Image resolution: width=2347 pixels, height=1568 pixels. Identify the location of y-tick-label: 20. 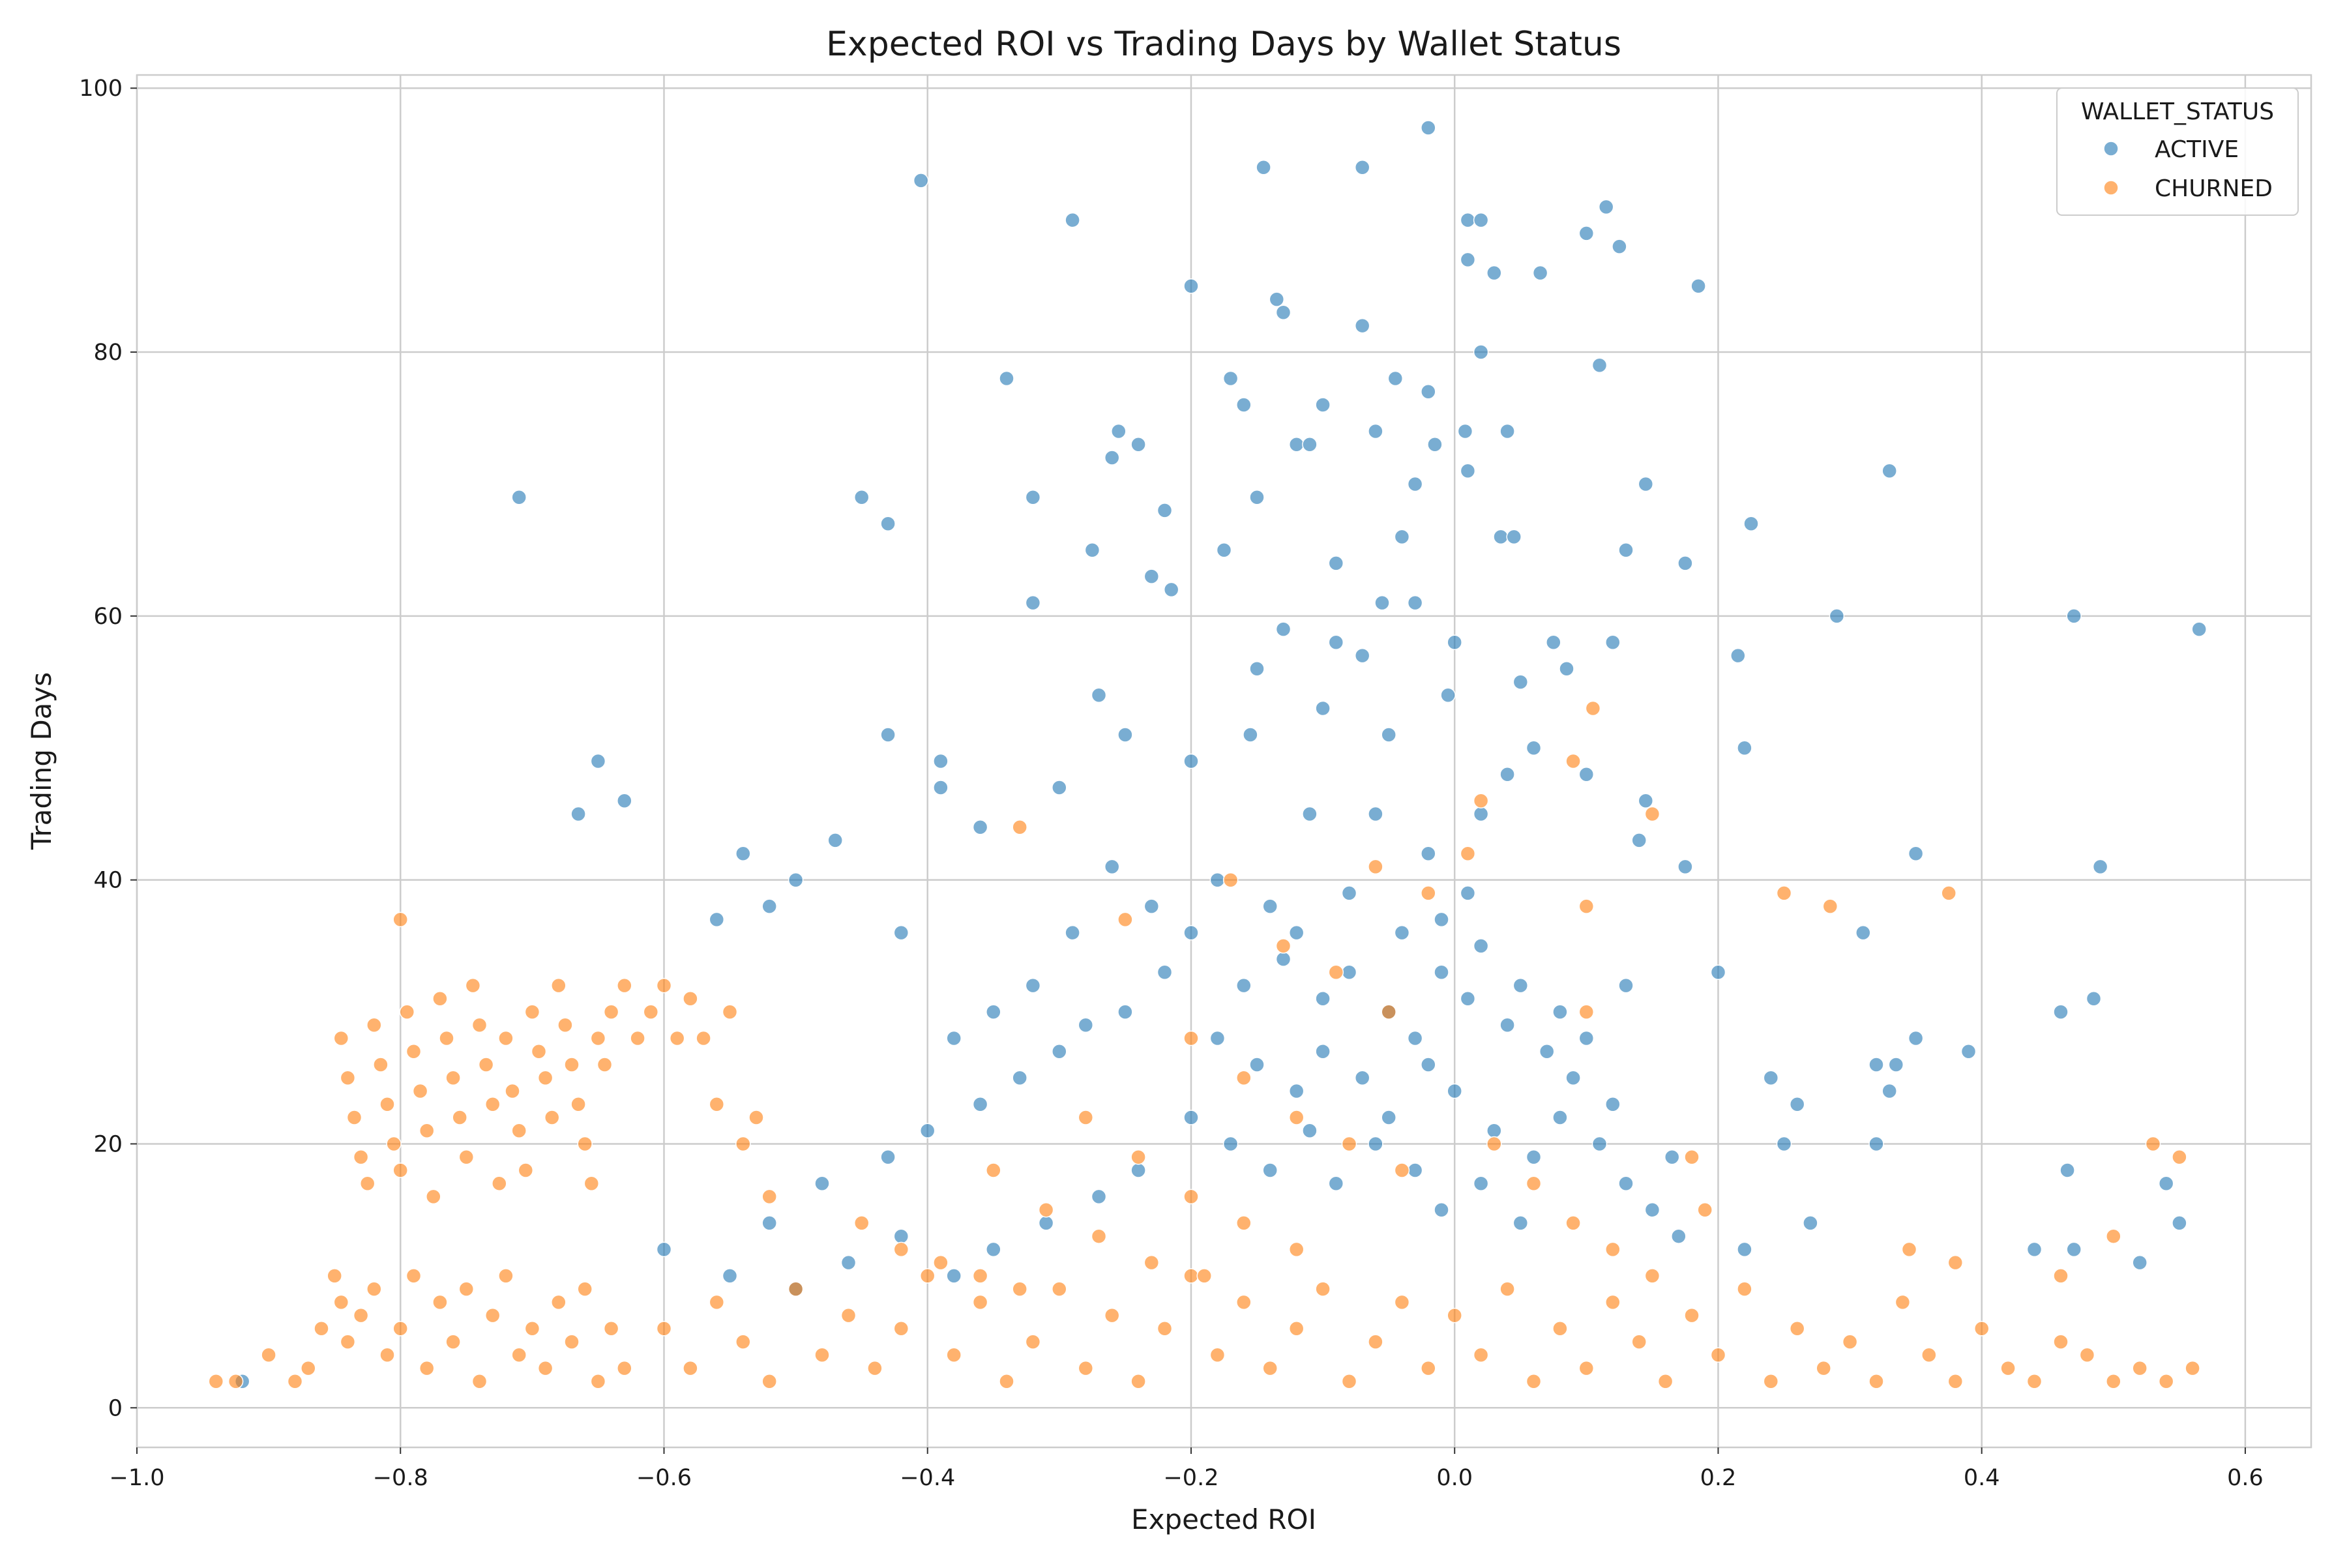
(108, 1144).